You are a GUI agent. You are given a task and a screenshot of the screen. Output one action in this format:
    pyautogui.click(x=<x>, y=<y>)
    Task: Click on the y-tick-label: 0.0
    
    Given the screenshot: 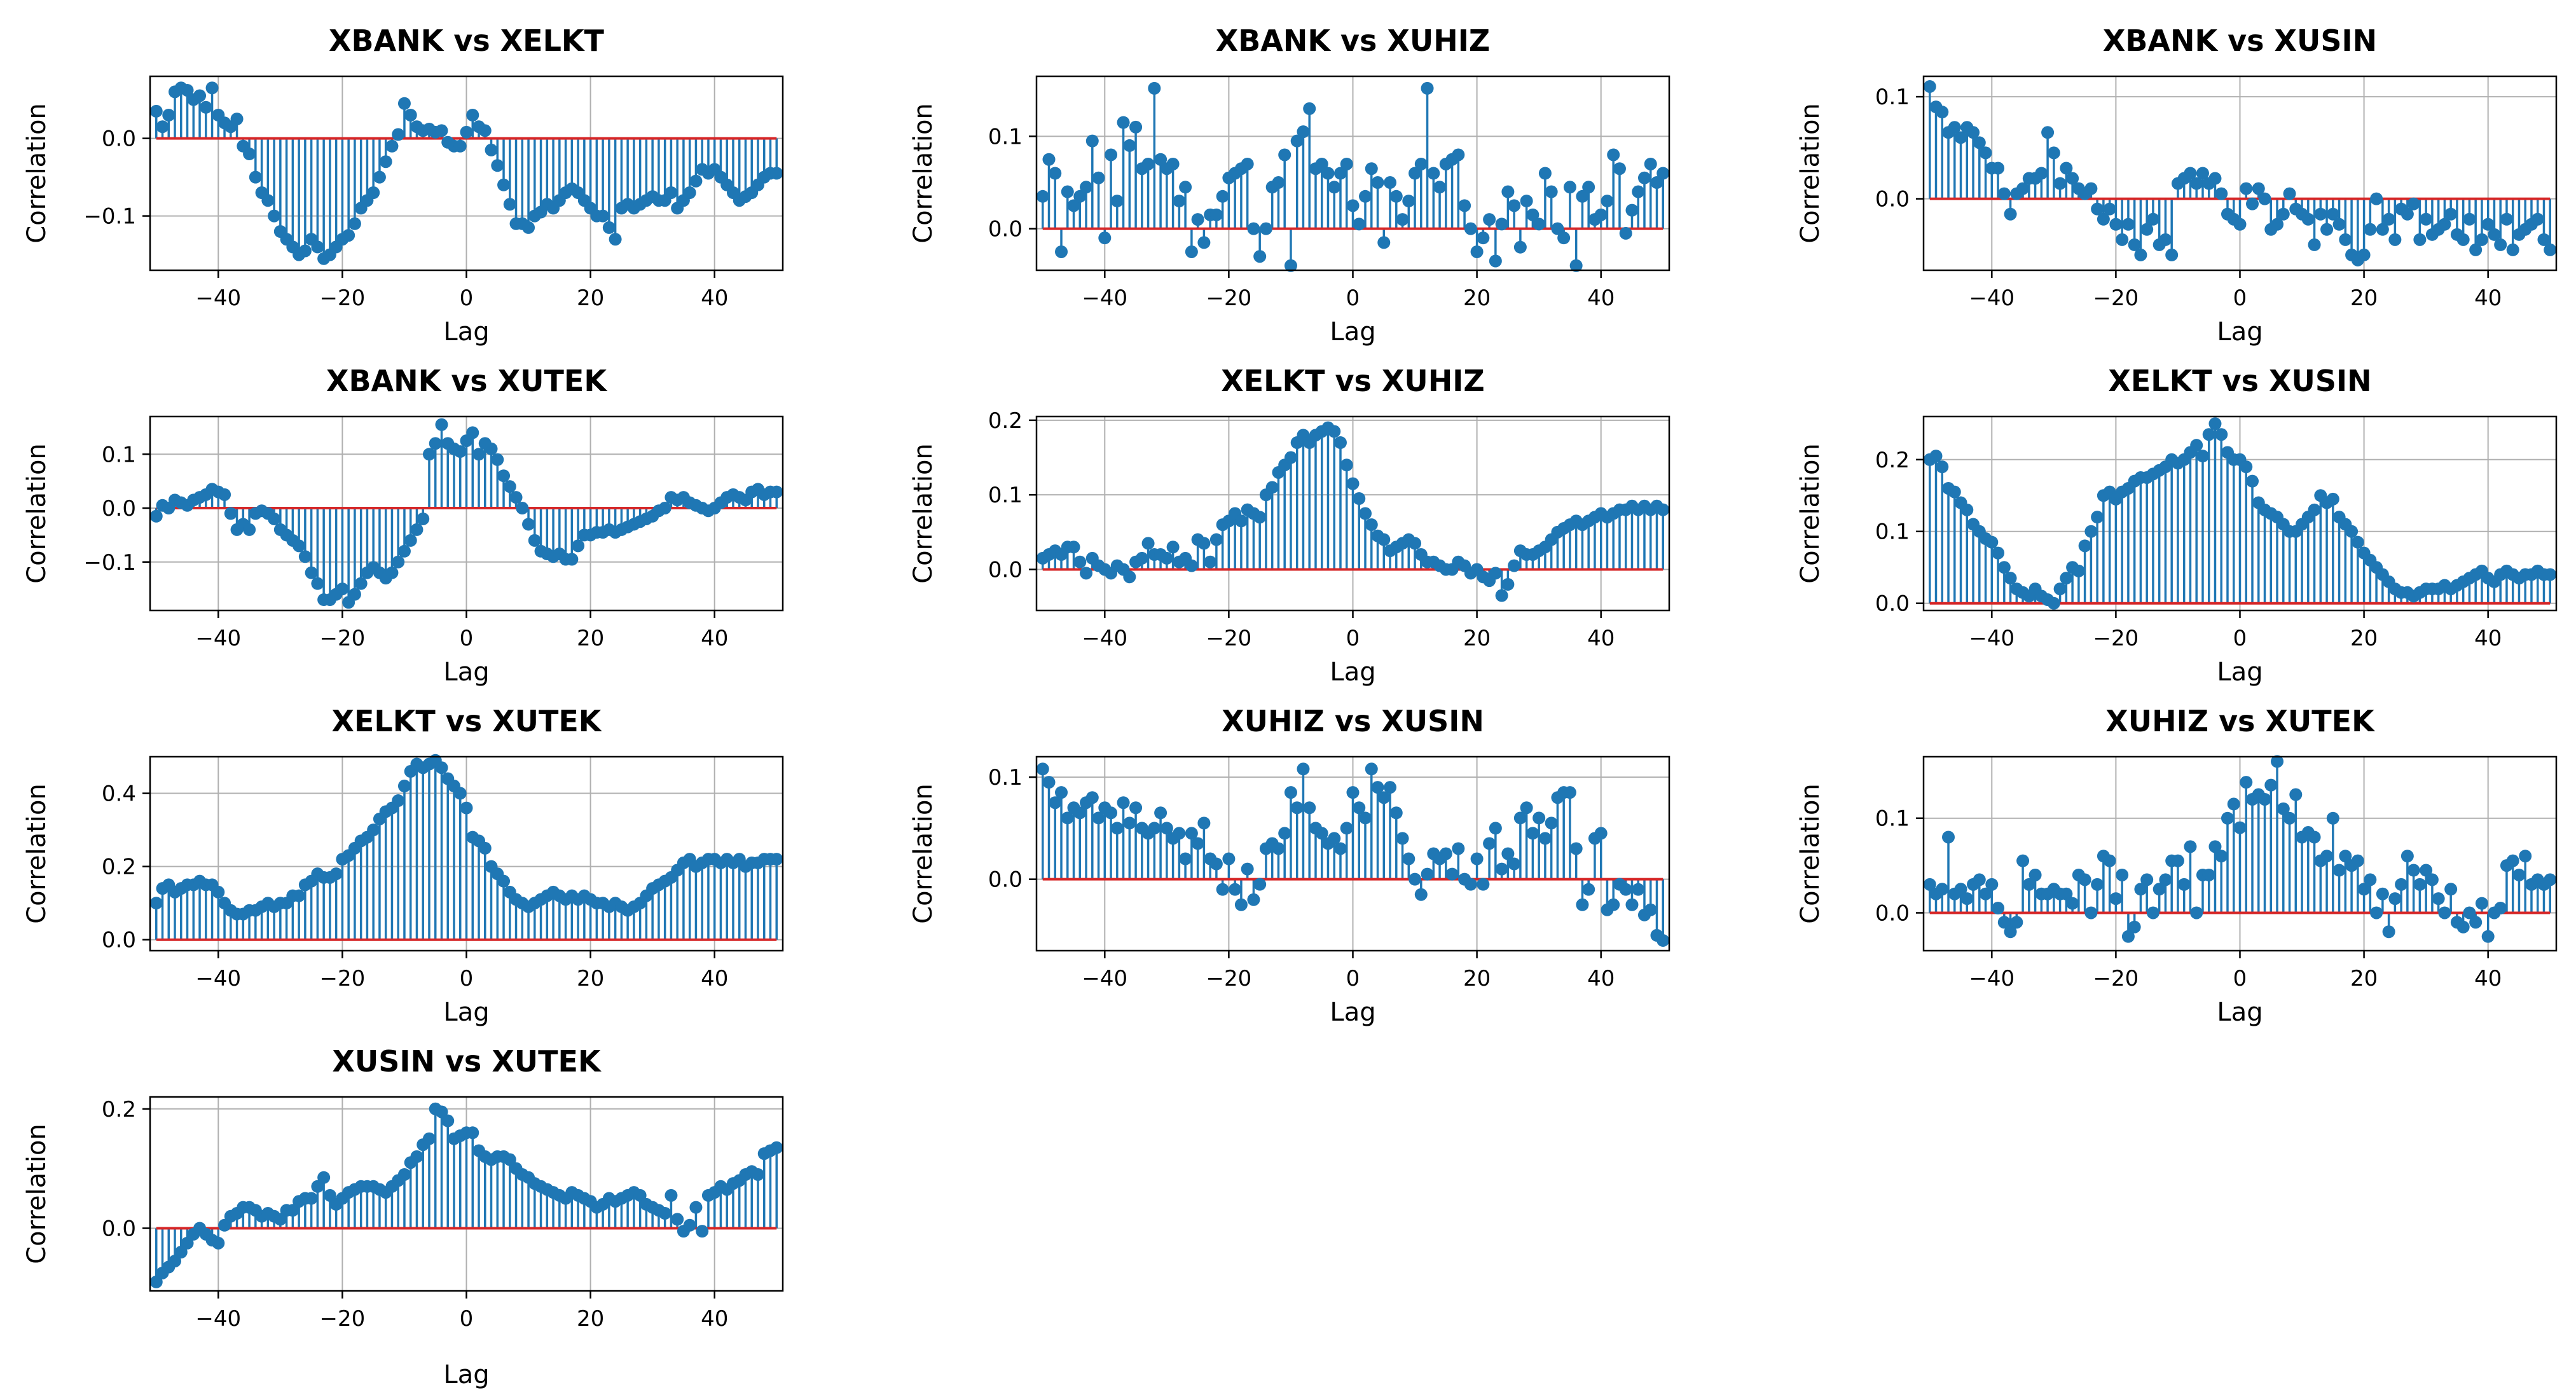 What is the action you would take?
    pyautogui.click(x=1892, y=199)
    